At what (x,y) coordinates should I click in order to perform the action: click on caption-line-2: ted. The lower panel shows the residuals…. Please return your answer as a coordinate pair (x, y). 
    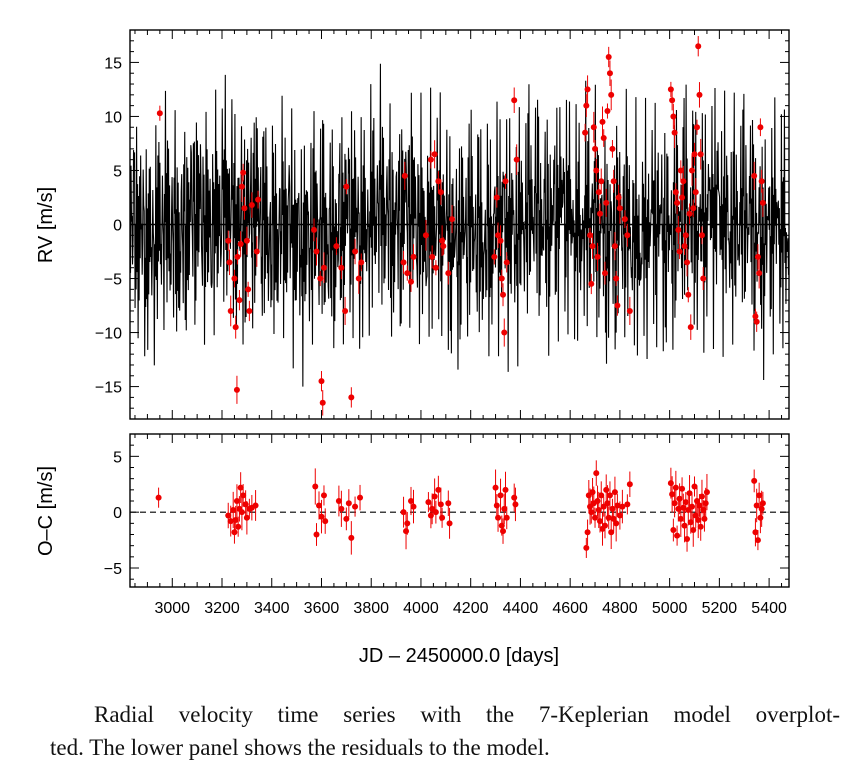
    Looking at the image, I should click on (300, 747).